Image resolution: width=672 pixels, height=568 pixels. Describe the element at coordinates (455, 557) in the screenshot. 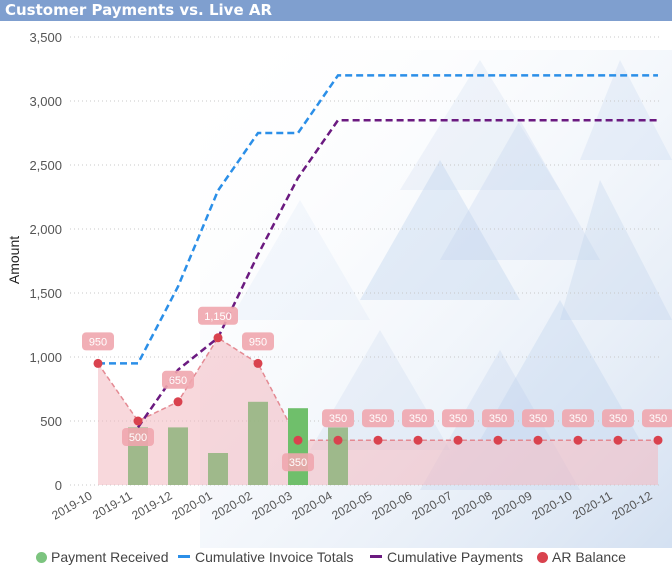

I see `legend-label: Cumulative Payments` at that location.